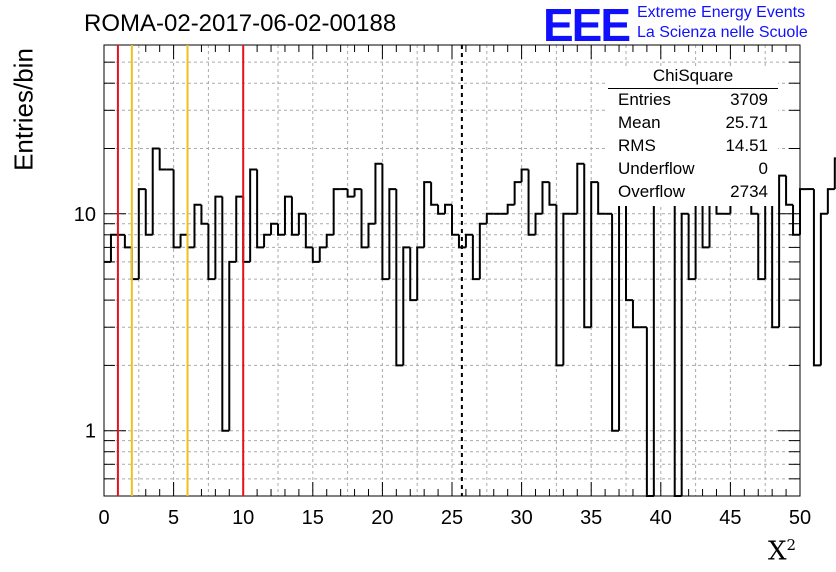  What do you see at coordinates (722, 32) in the screenshot?
I see `logo-line-2: La Scienza nelle Scuole` at bounding box center [722, 32].